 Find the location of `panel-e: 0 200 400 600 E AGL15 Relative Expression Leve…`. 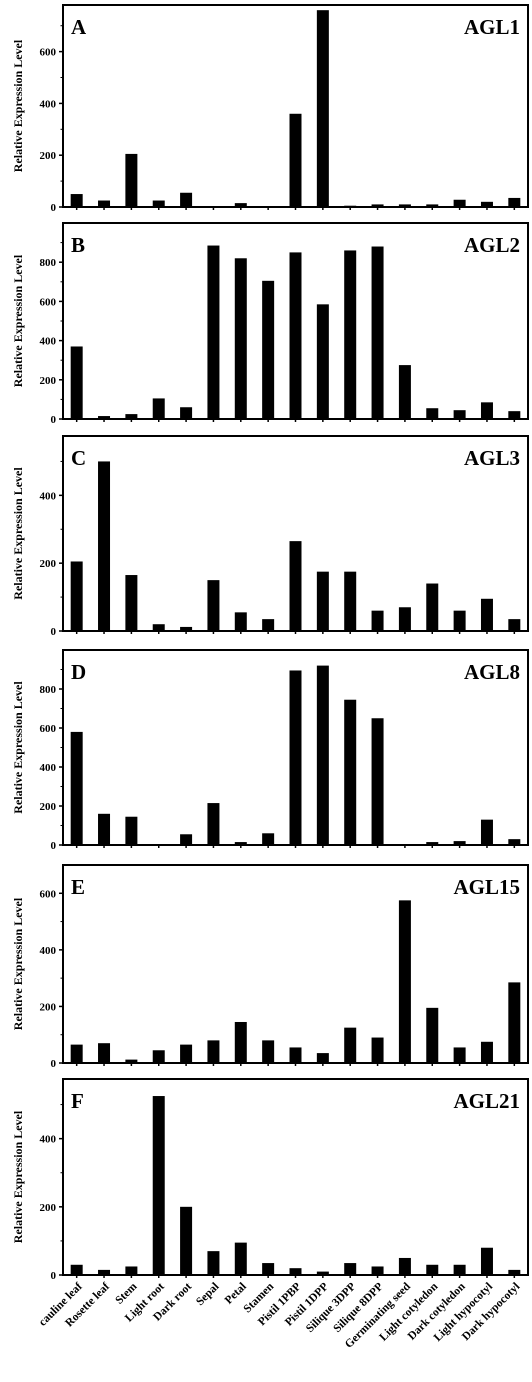

panel-e: 0 200 400 600 E AGL15 Relative Expression Leve… is located at coordinates (270, 967).